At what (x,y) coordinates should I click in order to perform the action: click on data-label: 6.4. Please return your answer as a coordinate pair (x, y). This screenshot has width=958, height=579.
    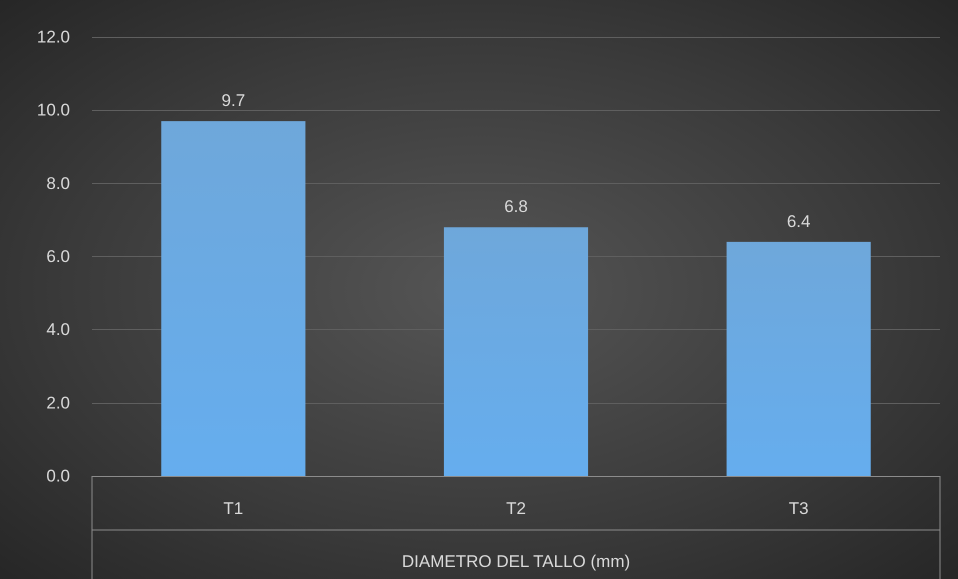
    Looking at the image, I should click on (798, 221).